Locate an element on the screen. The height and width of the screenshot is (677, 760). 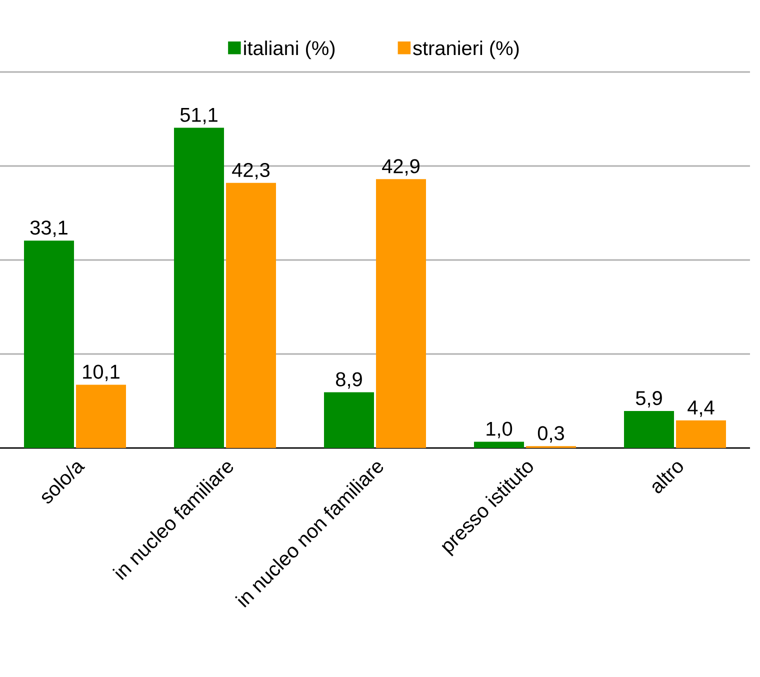
data-label: 10,1 is located at coordinates (101, 373).